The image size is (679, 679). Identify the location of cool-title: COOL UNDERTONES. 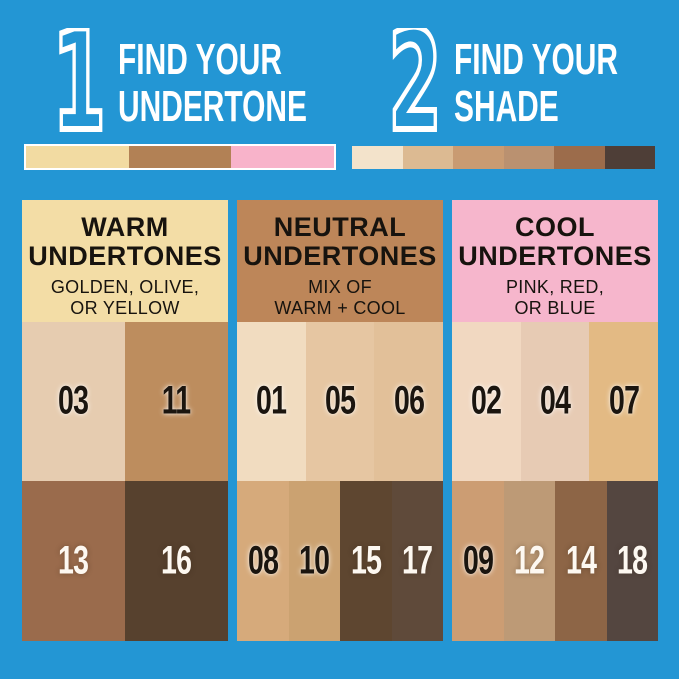
(555, 242).